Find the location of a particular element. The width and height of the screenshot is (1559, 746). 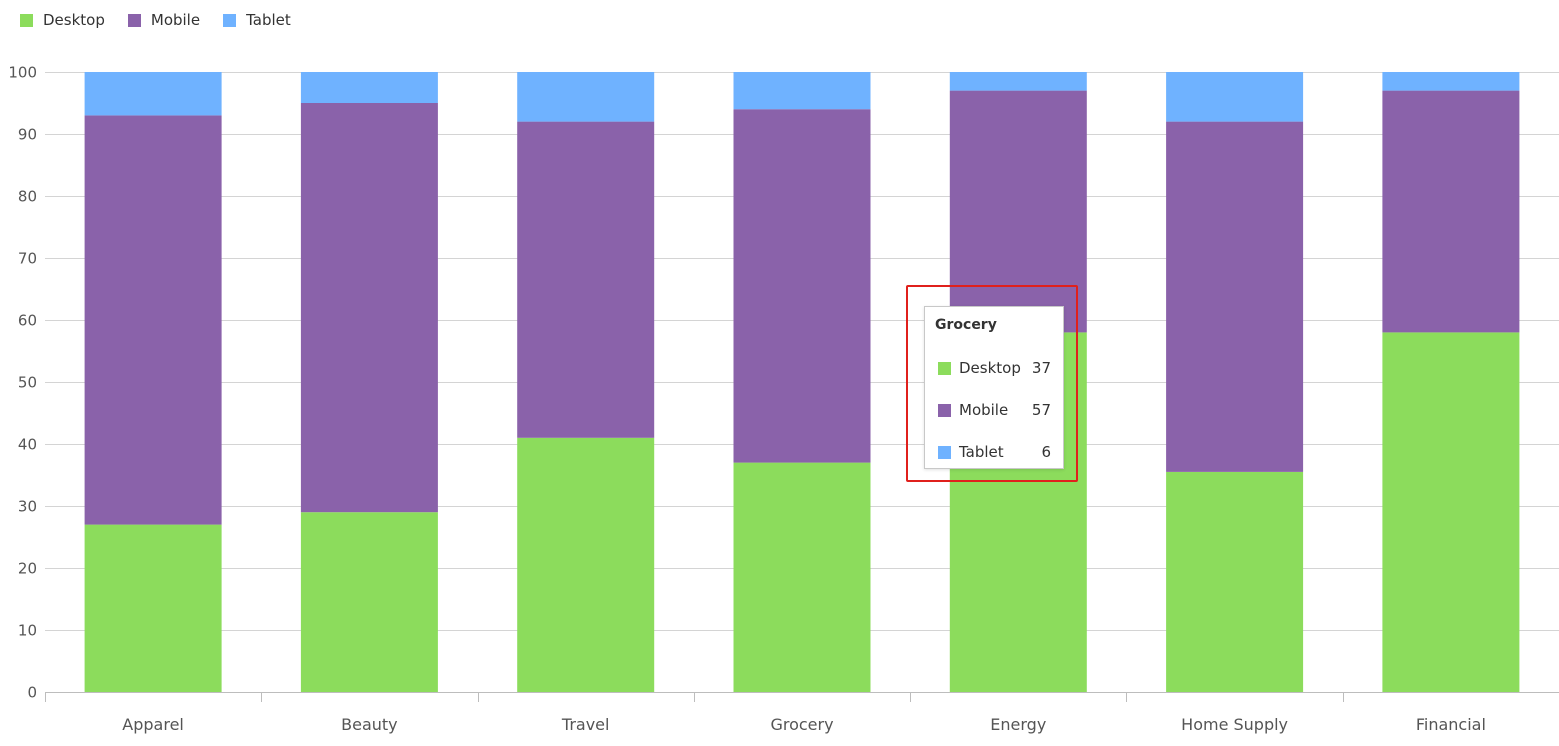

x-tick-label-home-supply: Home Supply is located at coordinates (1234, 724).